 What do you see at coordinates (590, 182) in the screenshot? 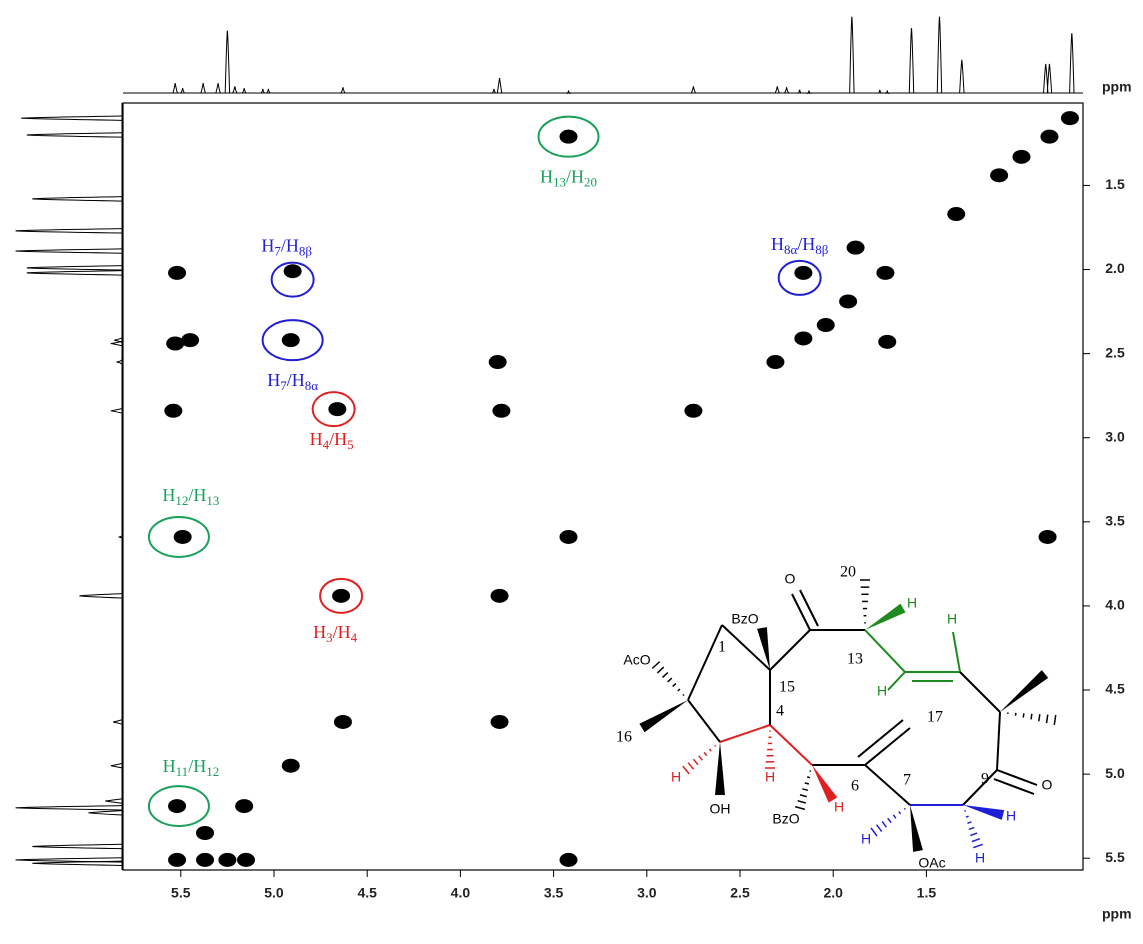
I see `annotation-subscript: 20` at bounding box center [590, 182].